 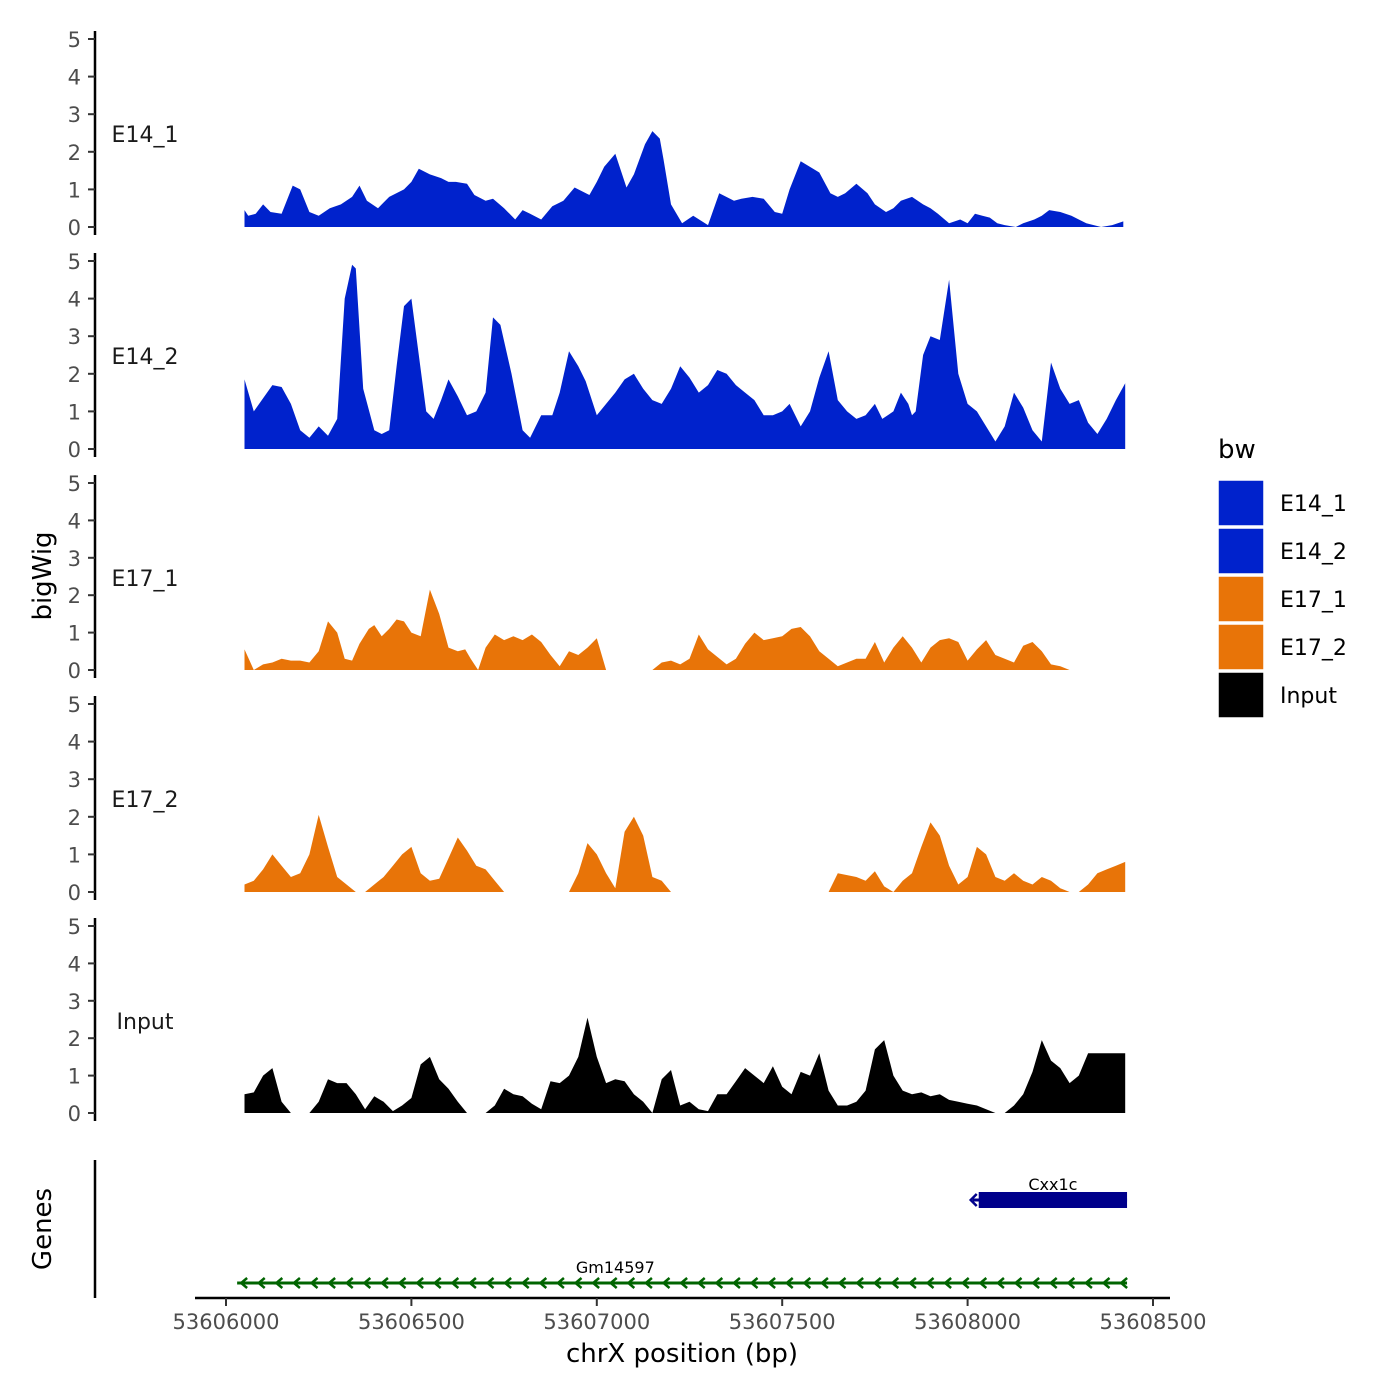 What do you see at coordinates (597, 1020) in the screenshot?
I see `track-input: 0 1 2 3 4 5 Input` at bounding box center [597, 1020].